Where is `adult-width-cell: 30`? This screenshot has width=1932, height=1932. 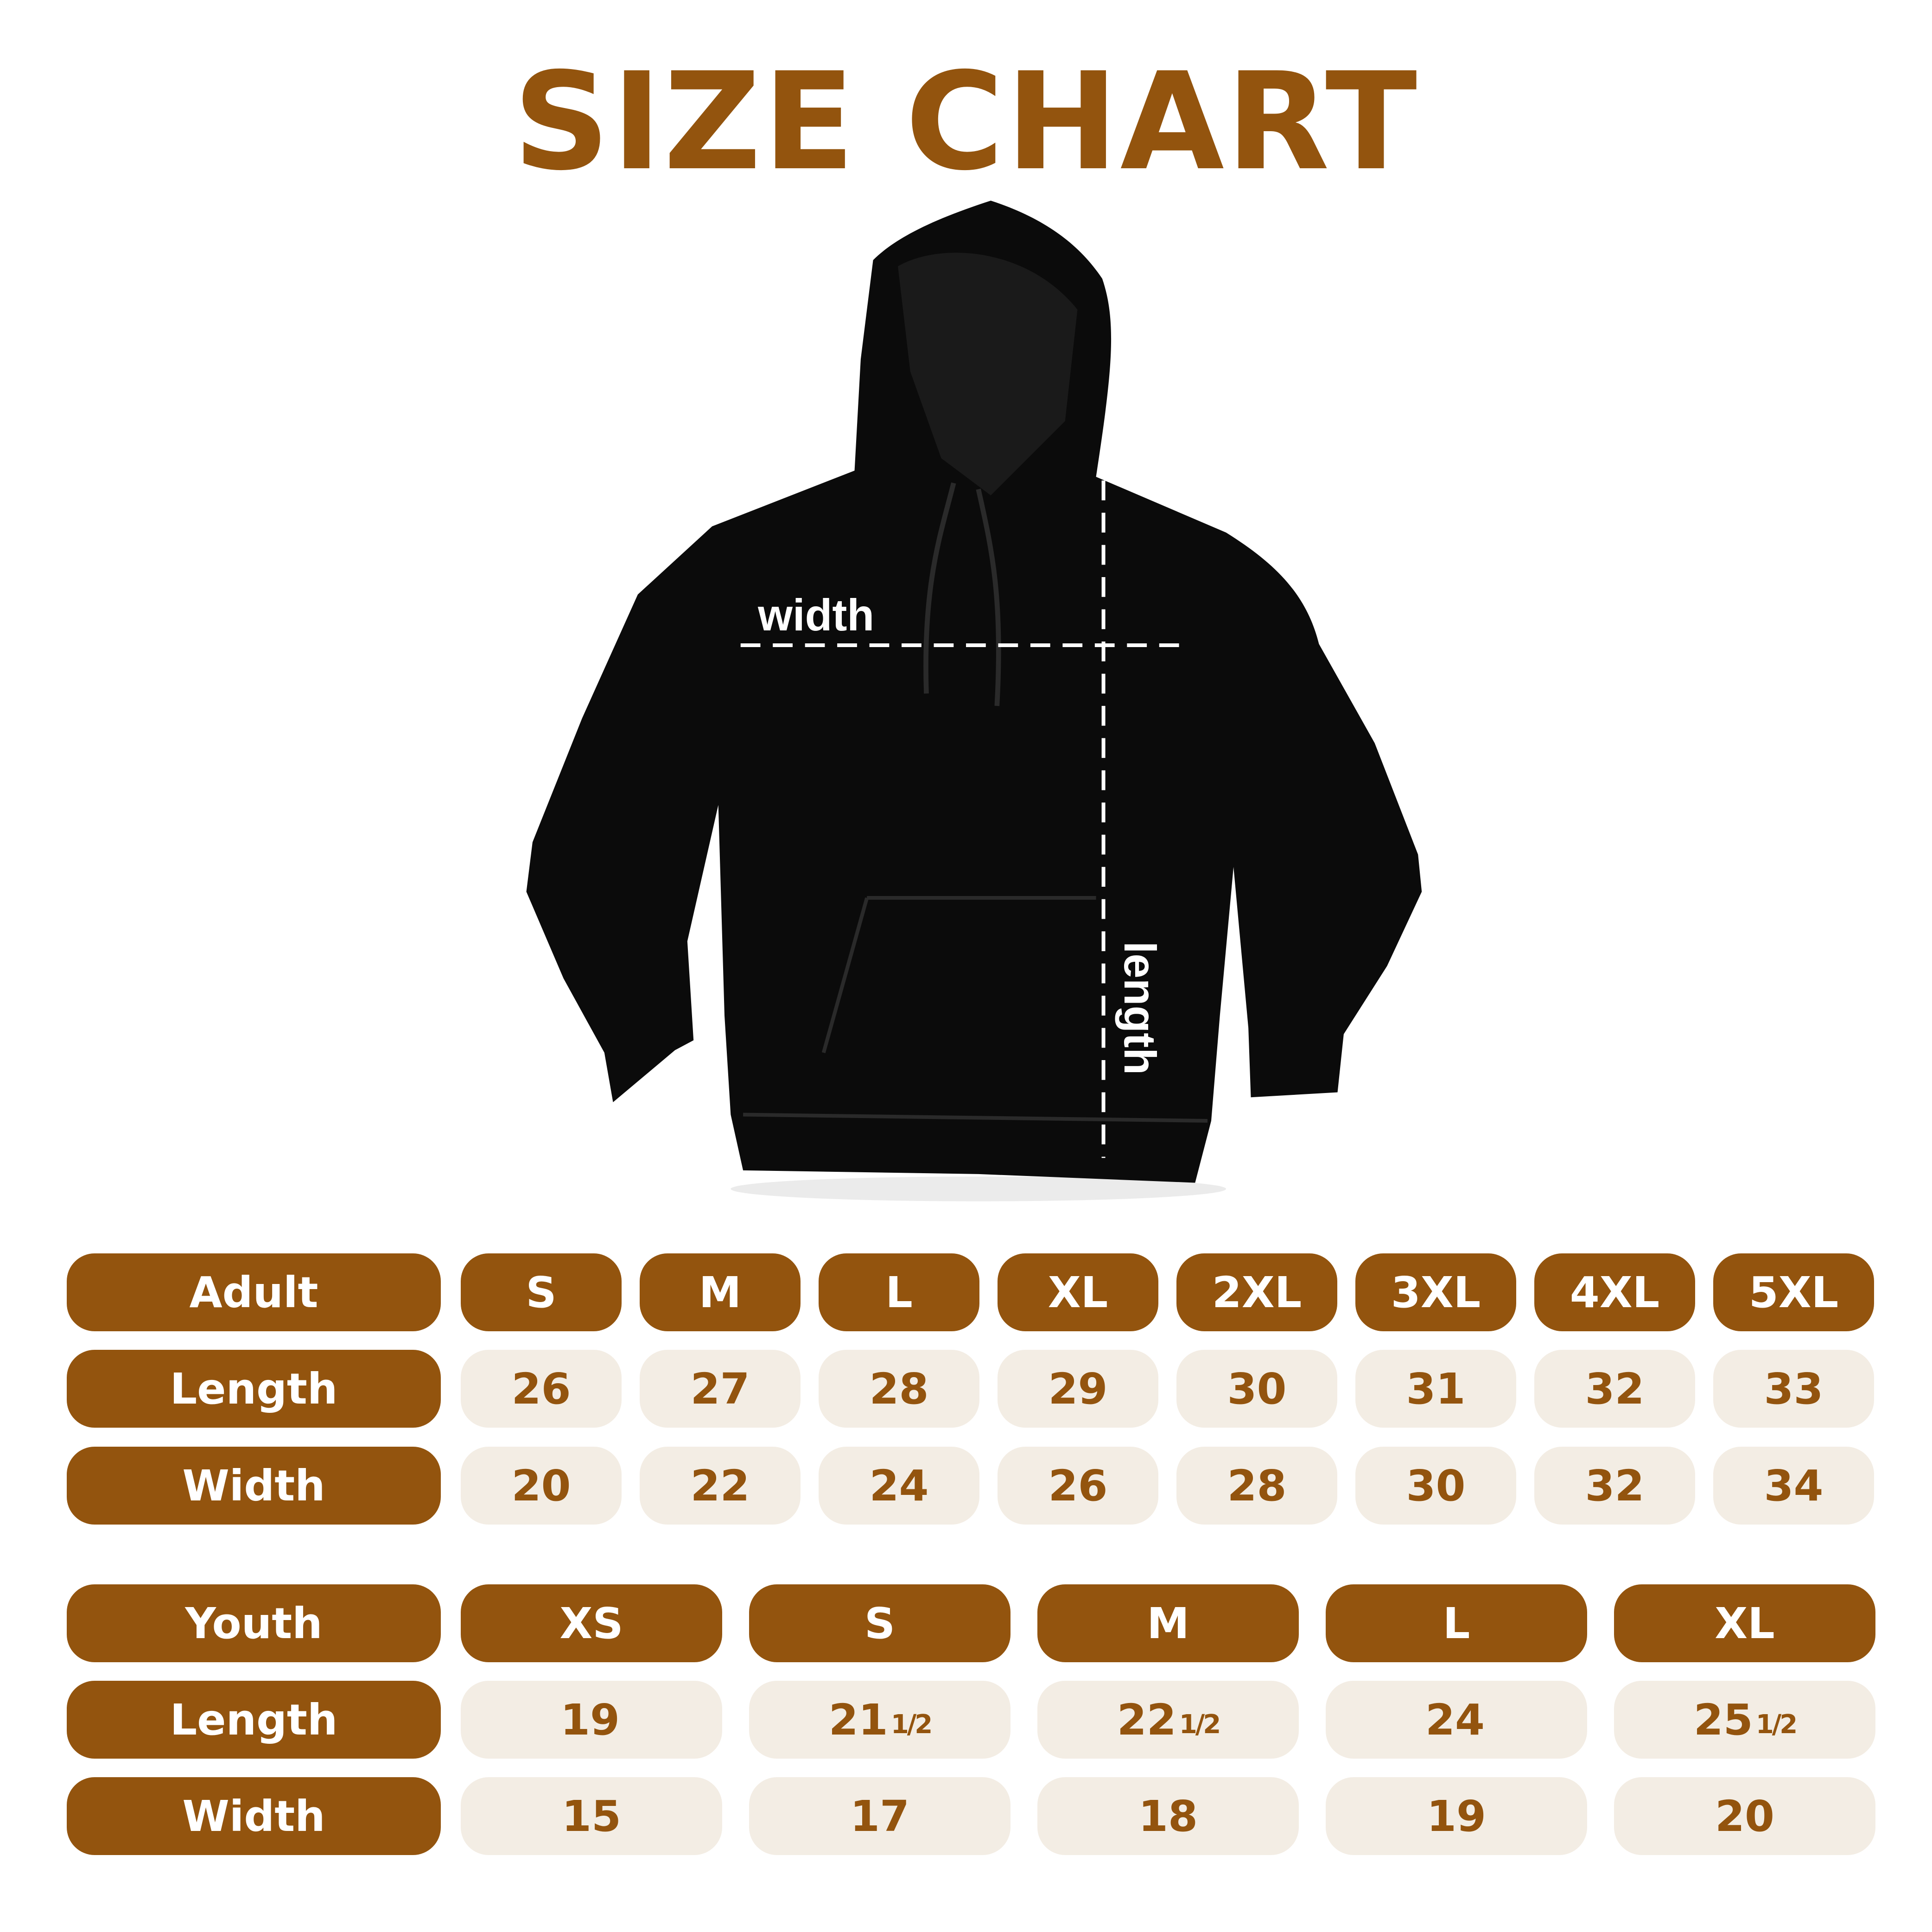
adult-width-cell: 30 is located at coordinates (1435, 1486).